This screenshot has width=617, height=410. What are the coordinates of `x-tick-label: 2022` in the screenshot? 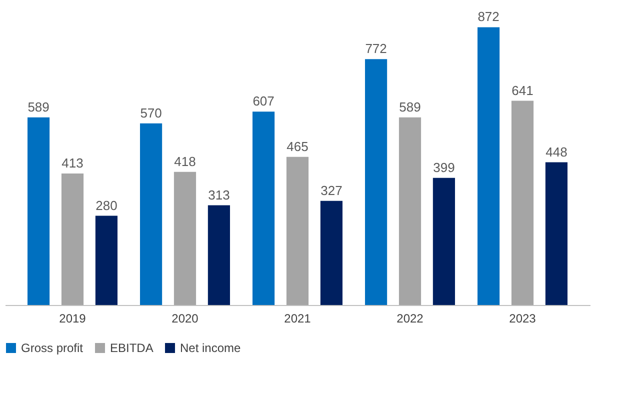 It's located at (410, 319).